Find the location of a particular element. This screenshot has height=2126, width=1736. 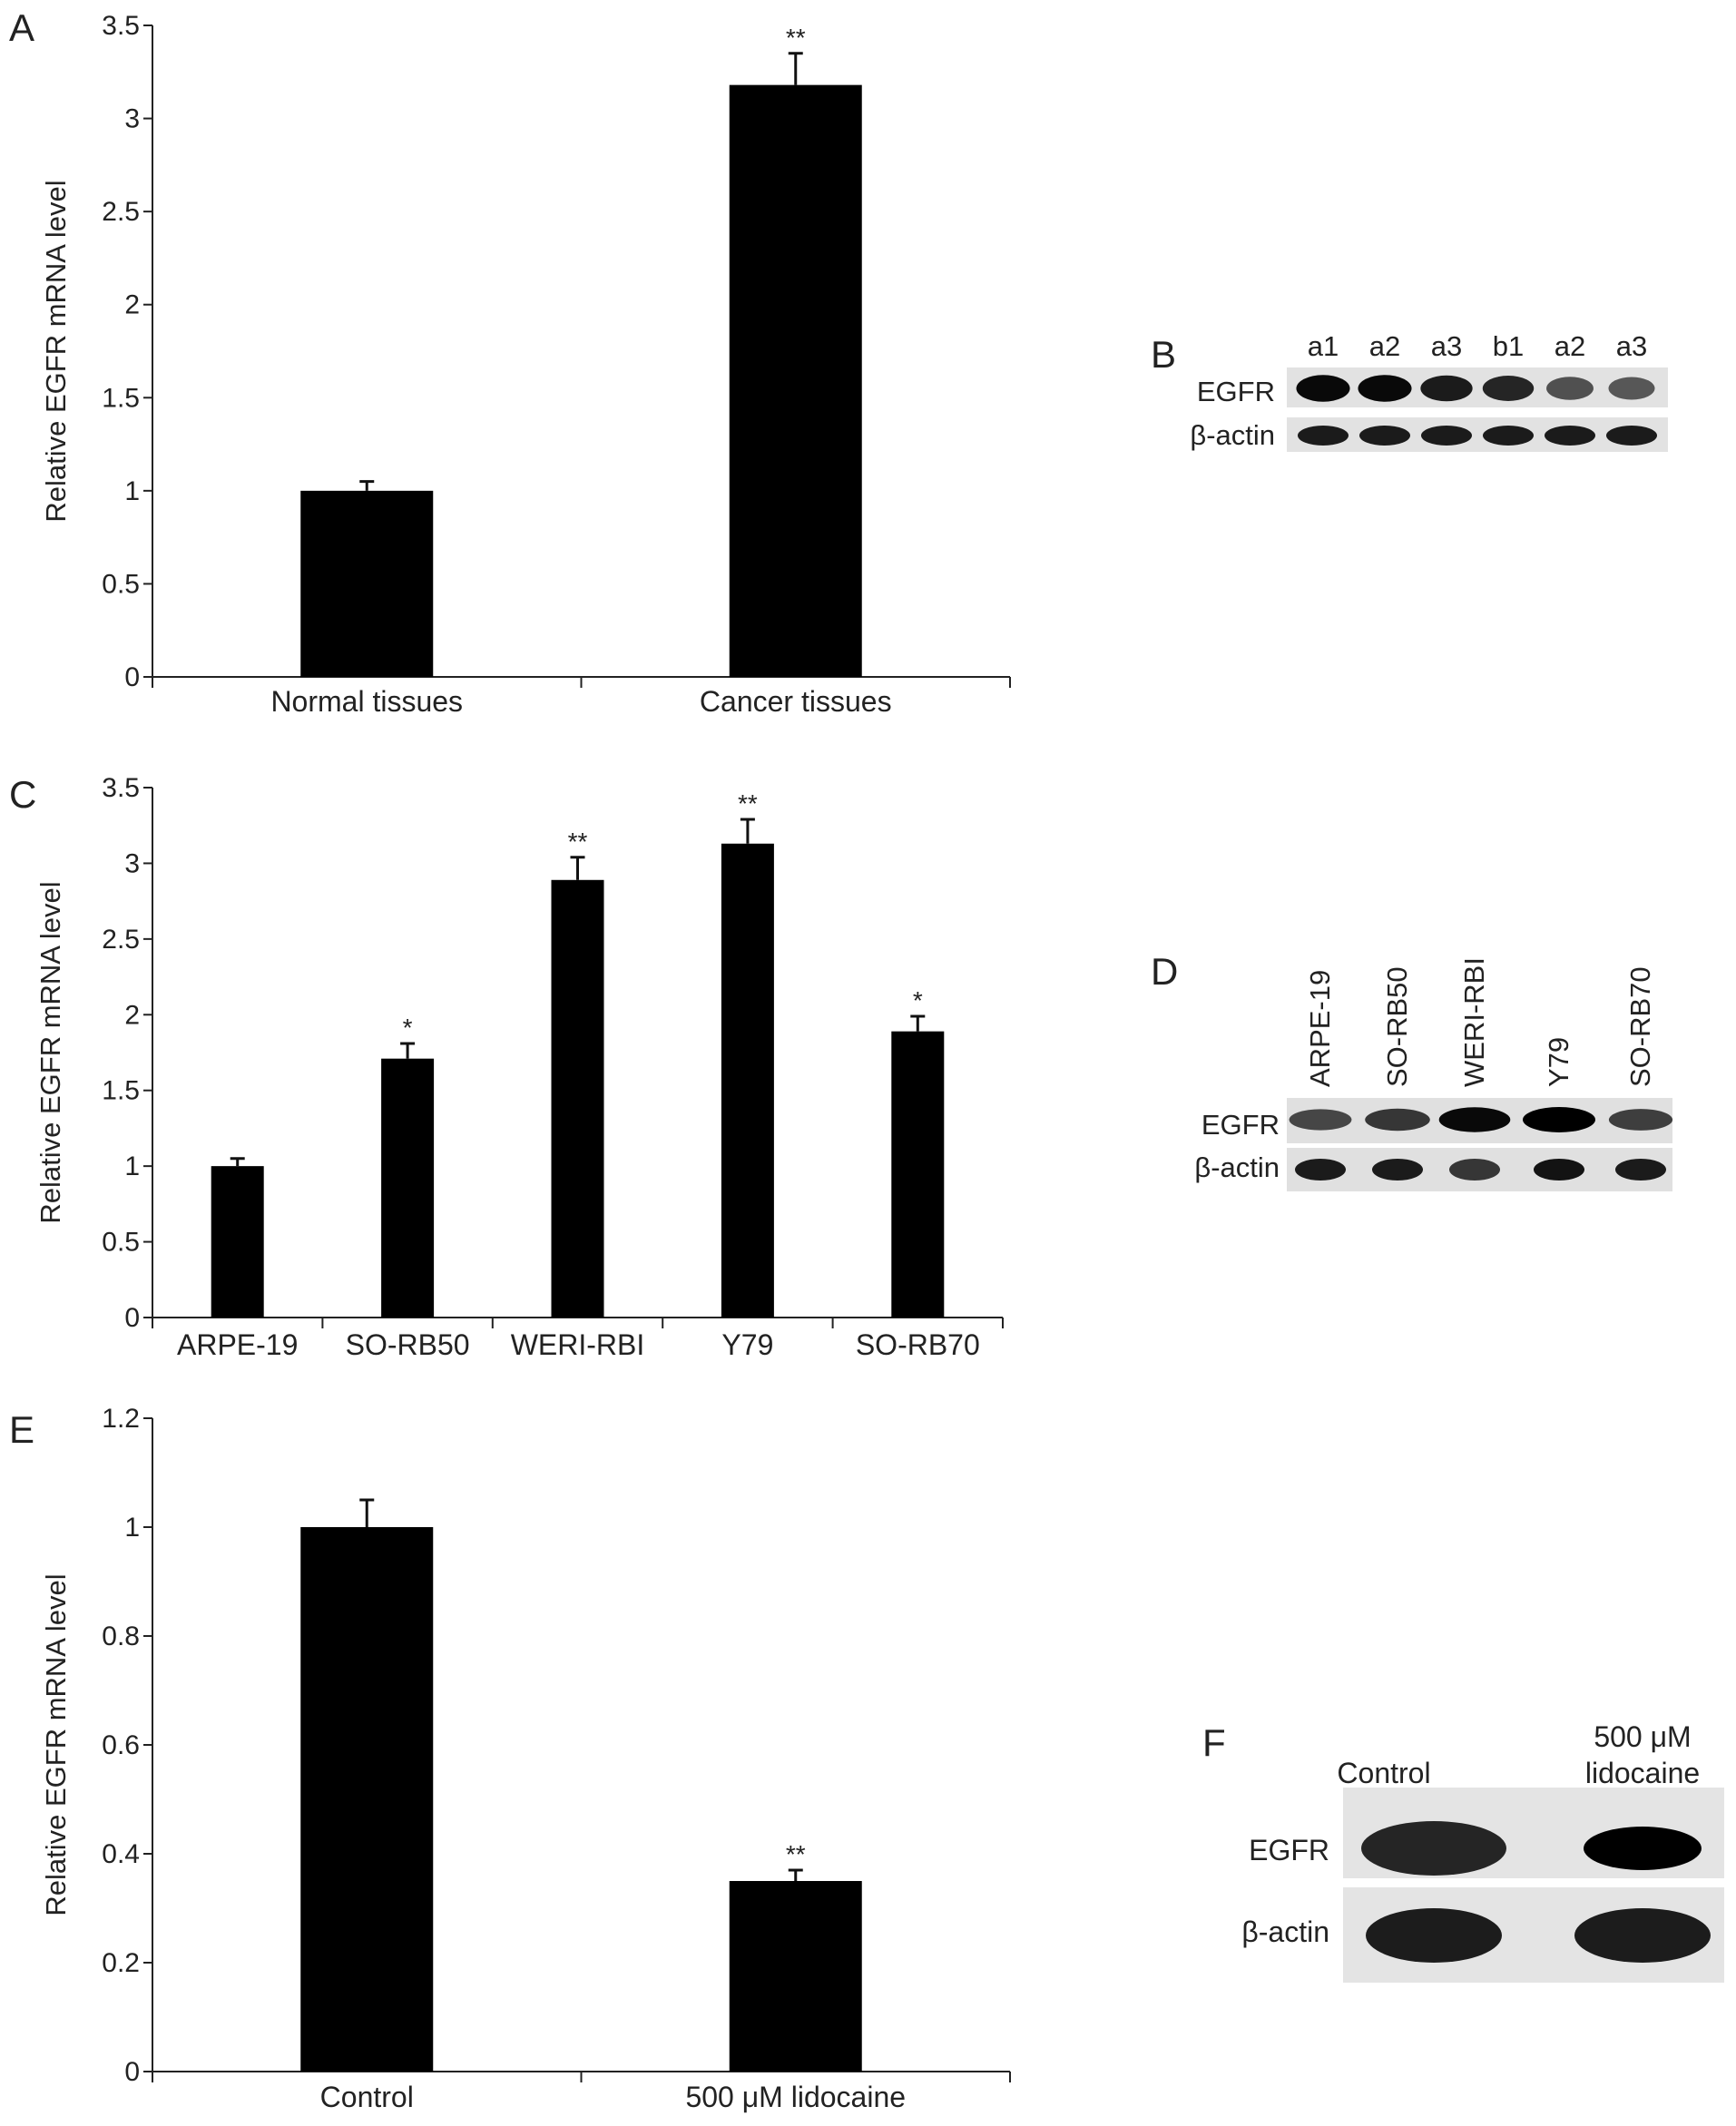

x-category-label: Control is located at coordinates (367, 2097).